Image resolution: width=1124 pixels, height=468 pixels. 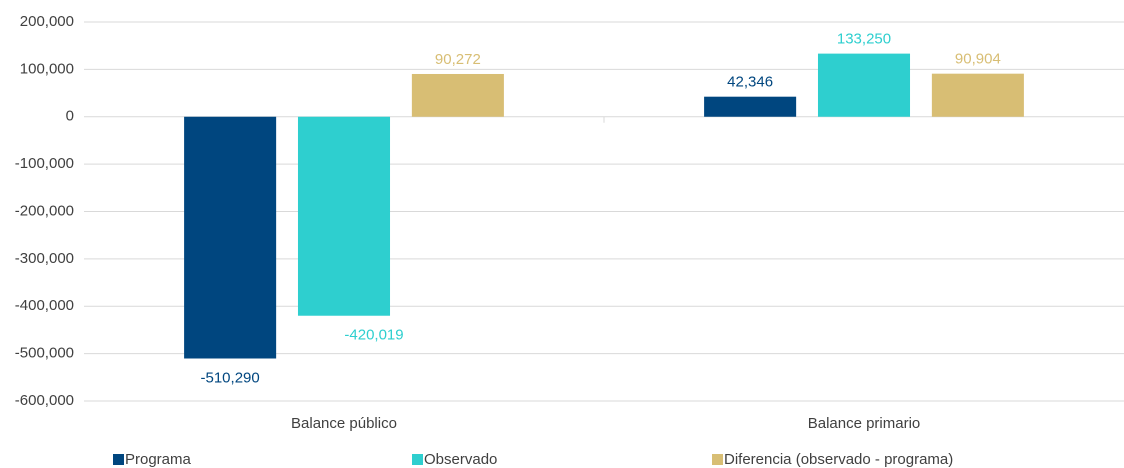 What do you see at coordinates (460, 459) in the screenshot?
I see `legend-label: Observado` at bounding box center [460, 459].